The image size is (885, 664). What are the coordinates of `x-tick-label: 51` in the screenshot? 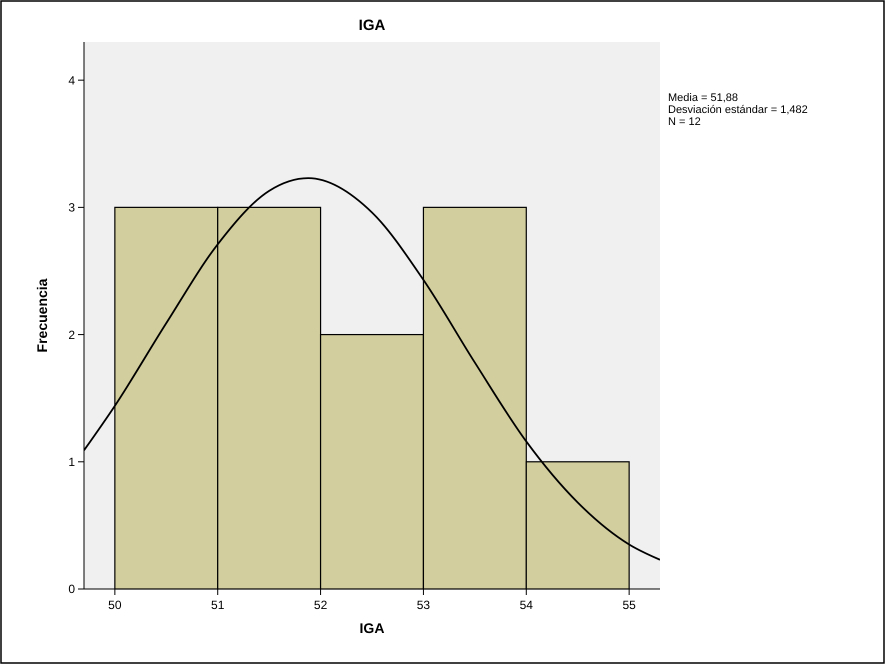 It's located at (218, 605).